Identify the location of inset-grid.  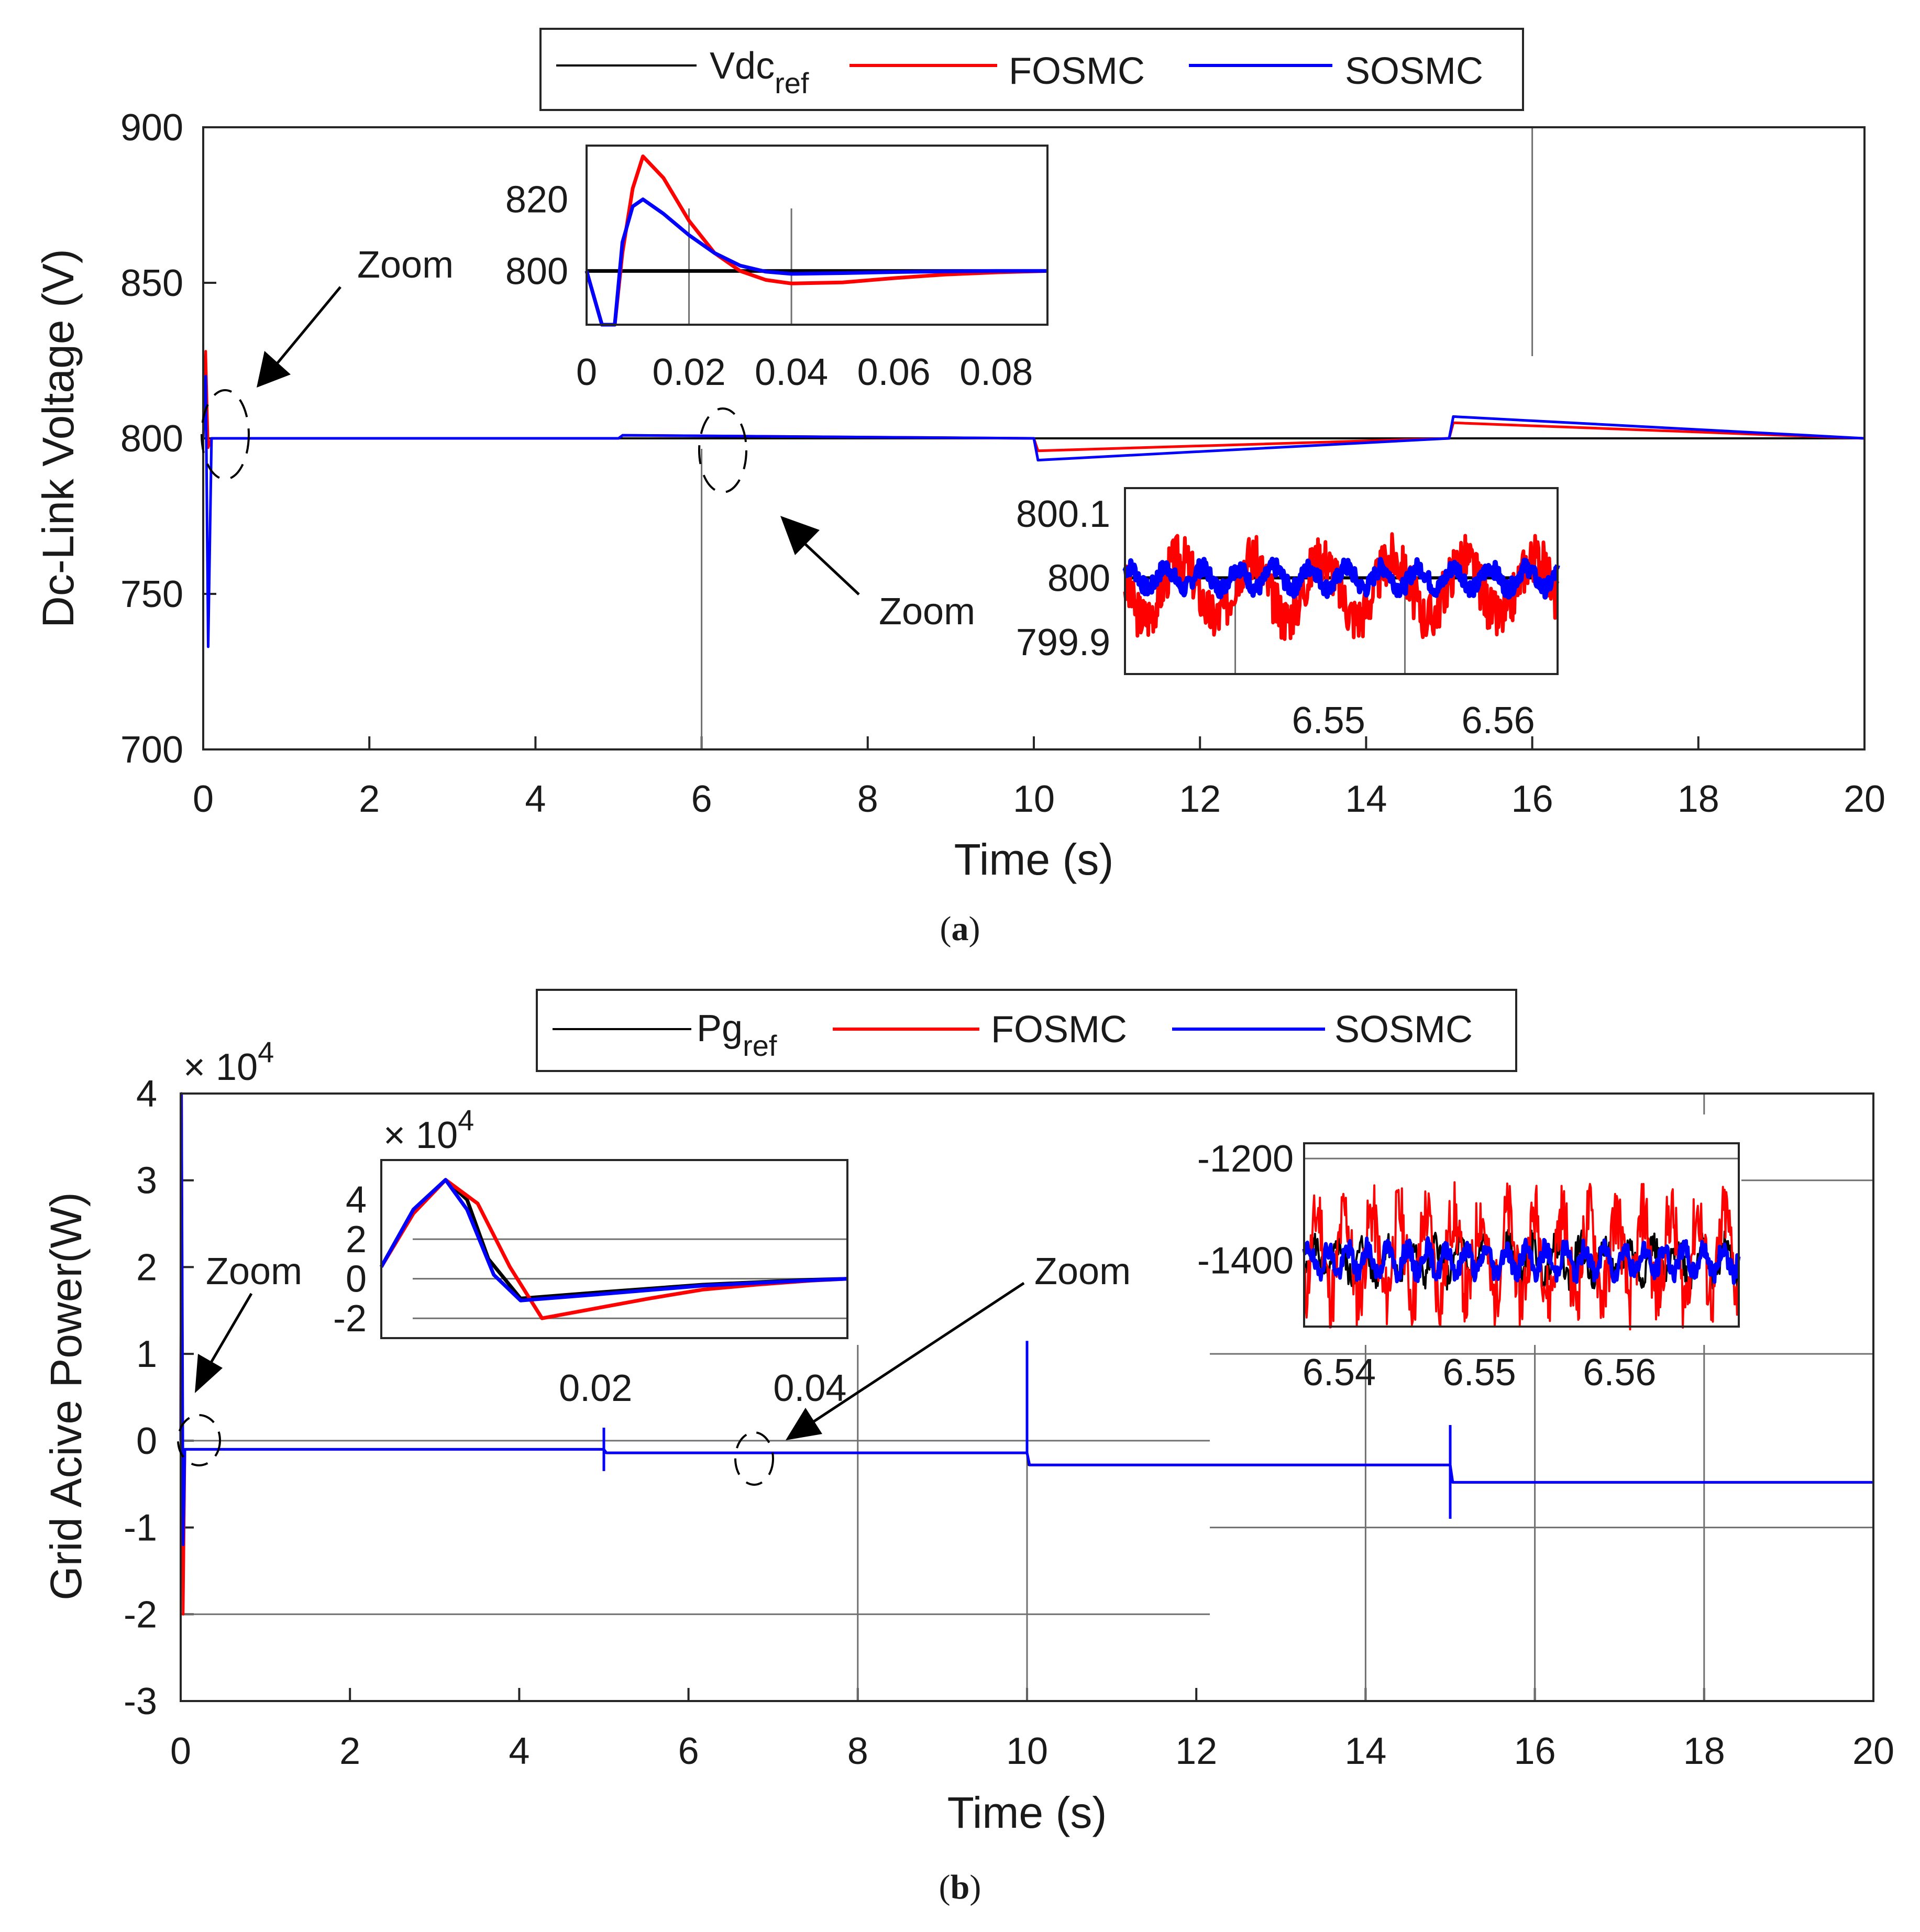
(740, 266).